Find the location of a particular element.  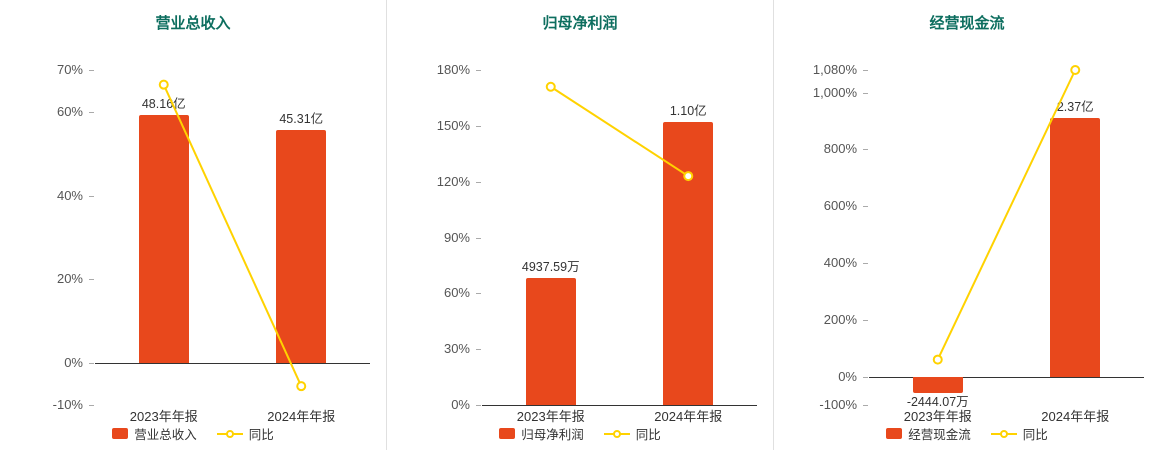

y-axis-tick-label: 600% is located at coordinates (840, 206).